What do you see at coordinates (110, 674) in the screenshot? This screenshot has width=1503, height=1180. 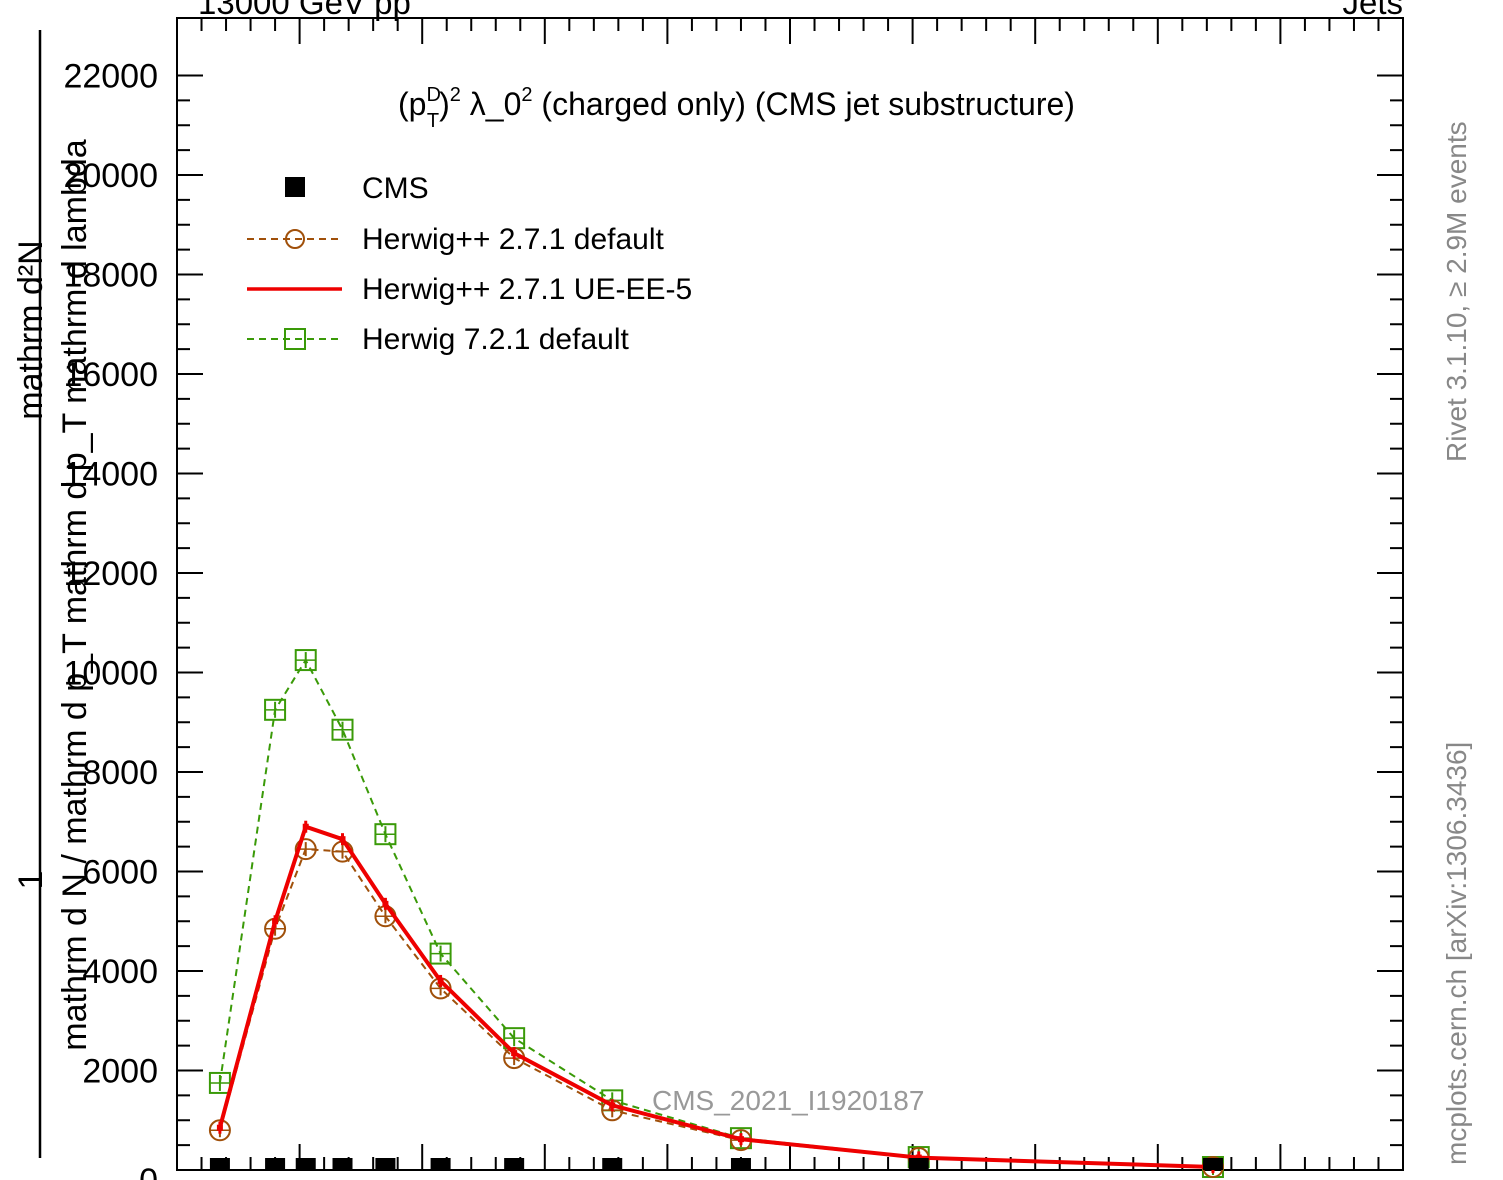 I see `y-tick-label: 10000` at bounding box center [110, 674].